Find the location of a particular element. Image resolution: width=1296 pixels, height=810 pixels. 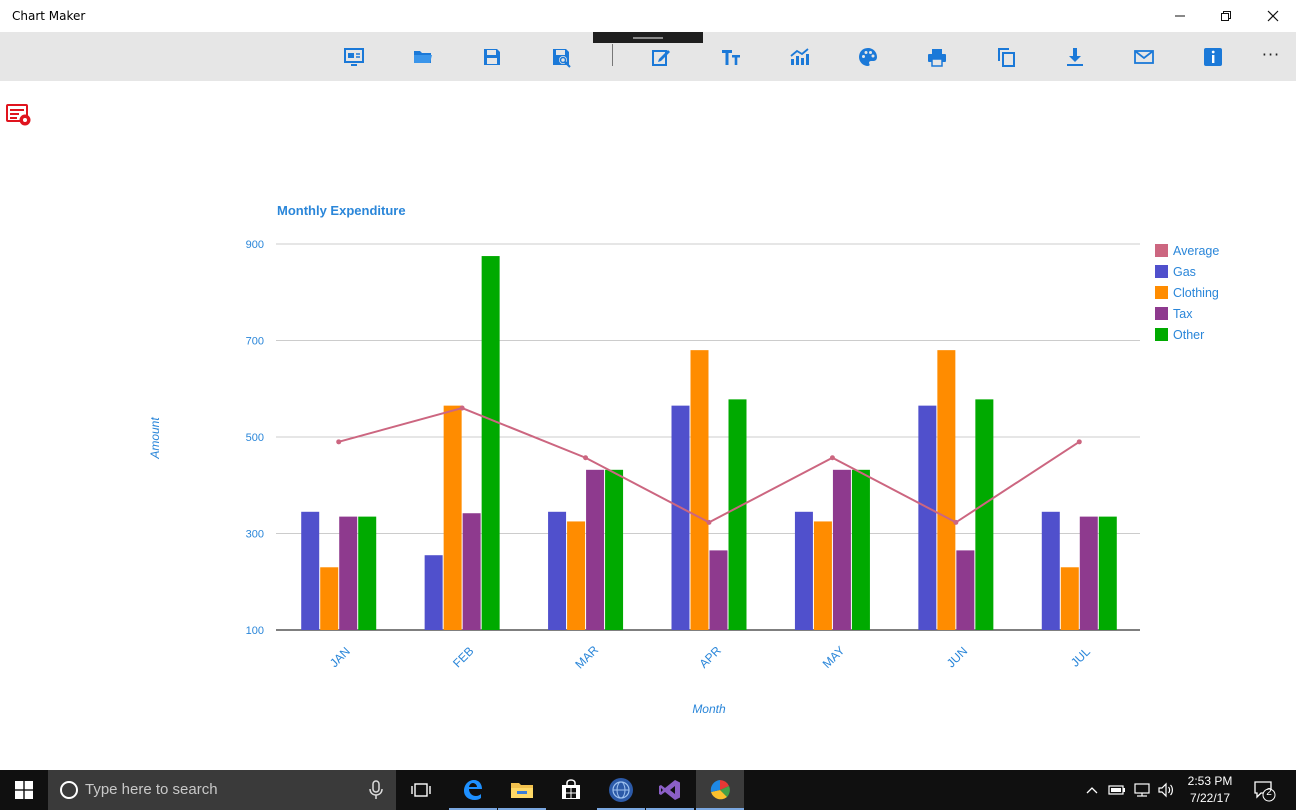

task-view-button is located at coordinates (421, 790).